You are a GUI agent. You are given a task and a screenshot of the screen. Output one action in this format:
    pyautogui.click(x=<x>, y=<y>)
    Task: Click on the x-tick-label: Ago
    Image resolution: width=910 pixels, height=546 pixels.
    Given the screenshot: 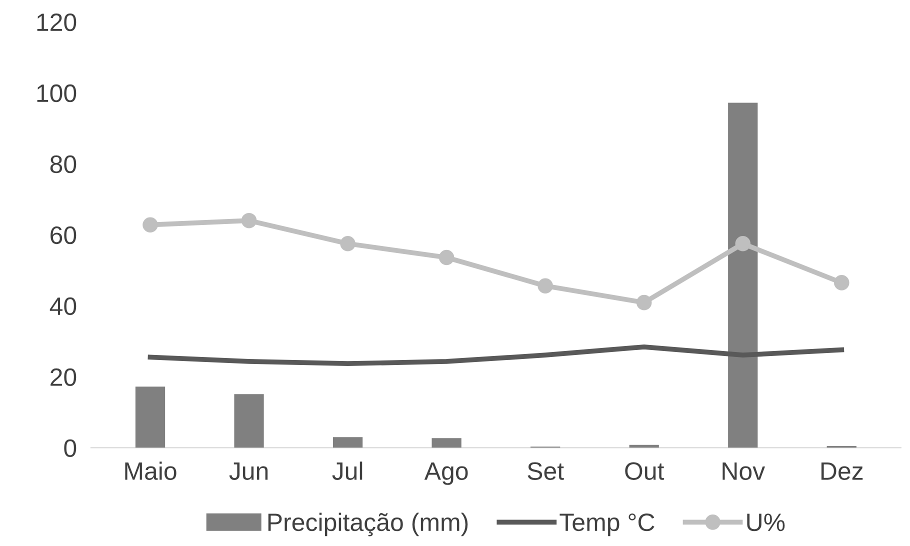 What is the action you would take?
    pyautogui.click(x=446, y=473)
    